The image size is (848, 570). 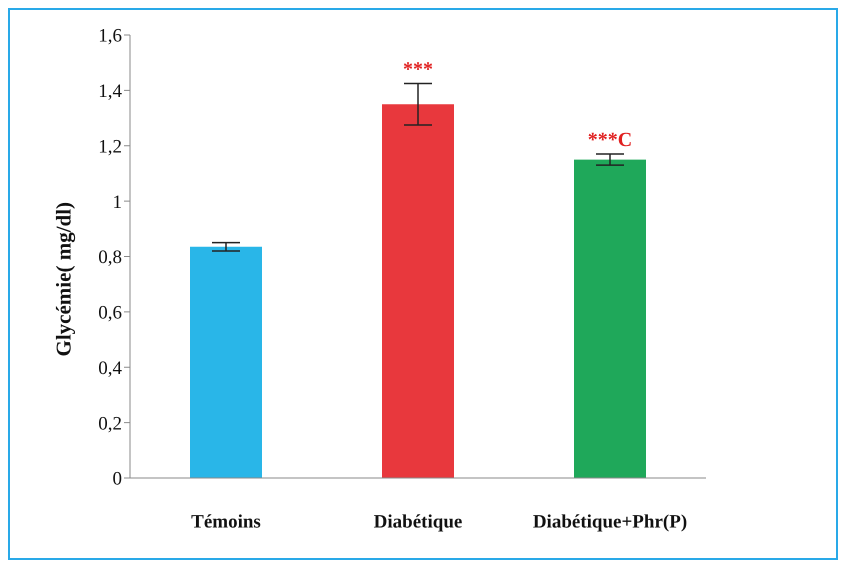 I want to click on y-tick-label: 1,6, so click(x=110, y=36).